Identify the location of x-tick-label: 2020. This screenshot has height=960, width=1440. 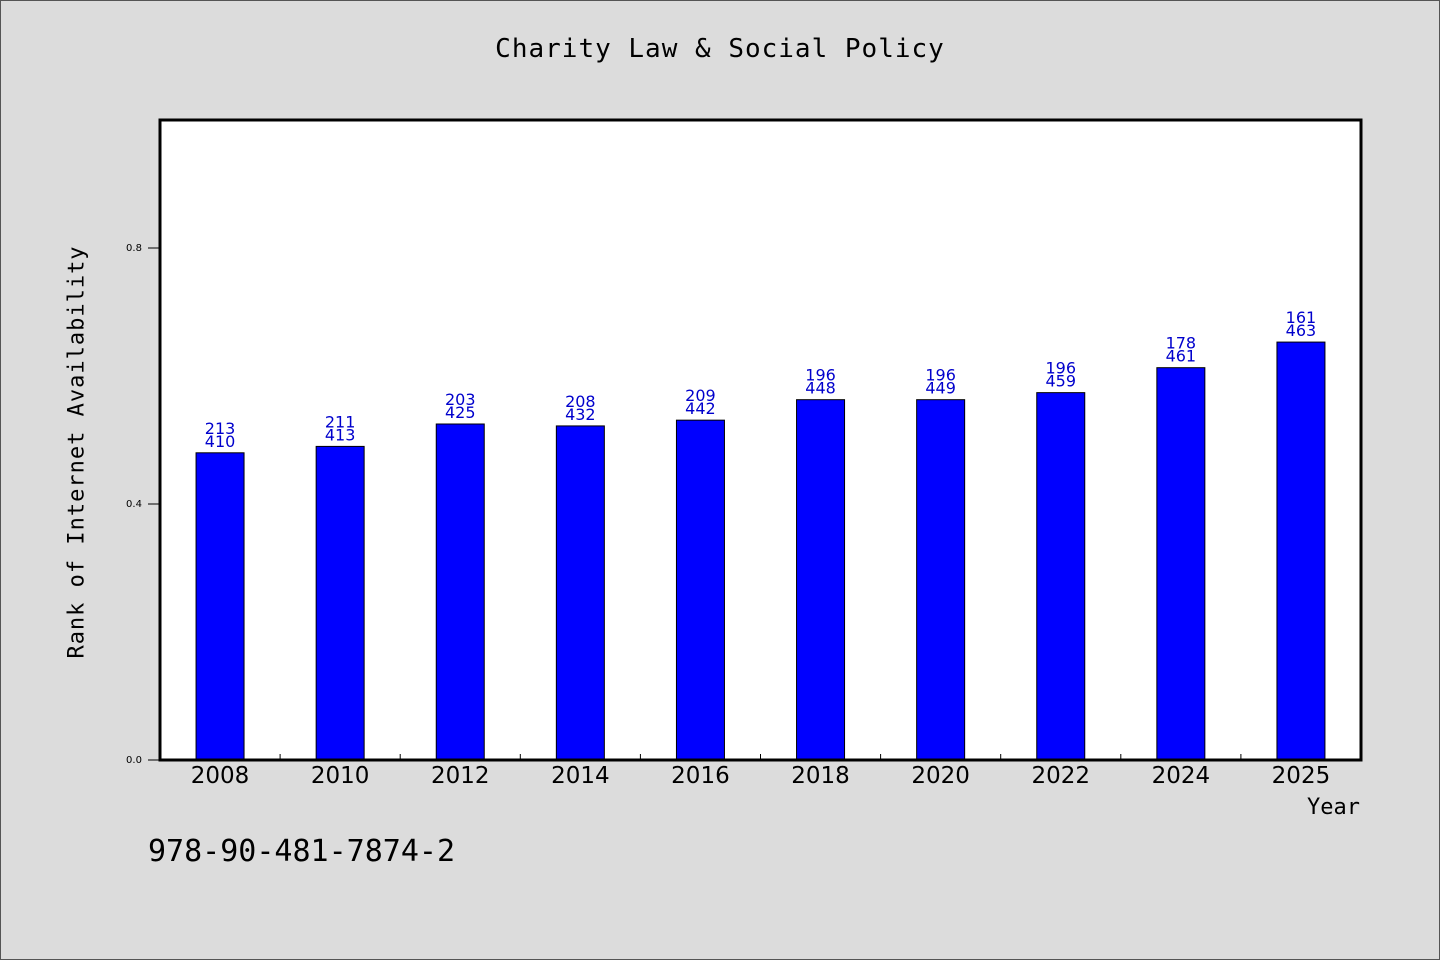
(940, 776).